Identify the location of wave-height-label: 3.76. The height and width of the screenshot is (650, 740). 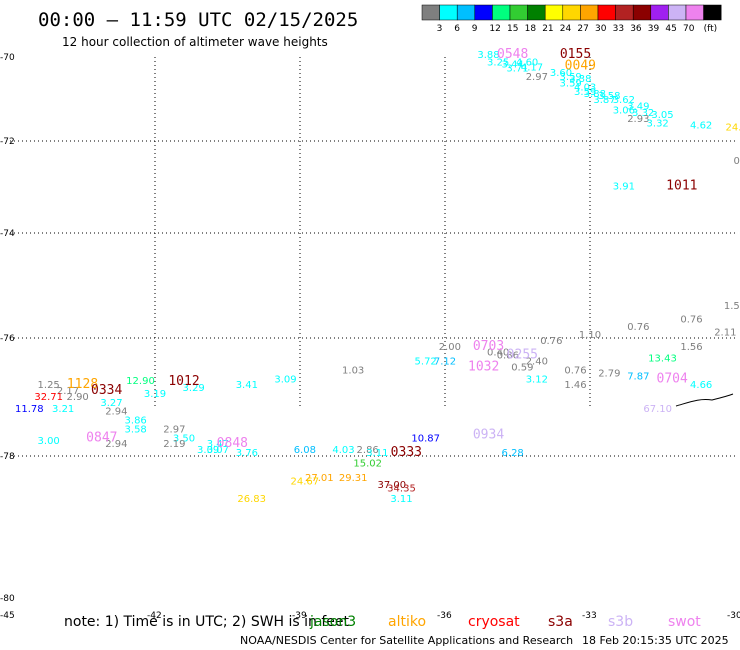
(247, 453).